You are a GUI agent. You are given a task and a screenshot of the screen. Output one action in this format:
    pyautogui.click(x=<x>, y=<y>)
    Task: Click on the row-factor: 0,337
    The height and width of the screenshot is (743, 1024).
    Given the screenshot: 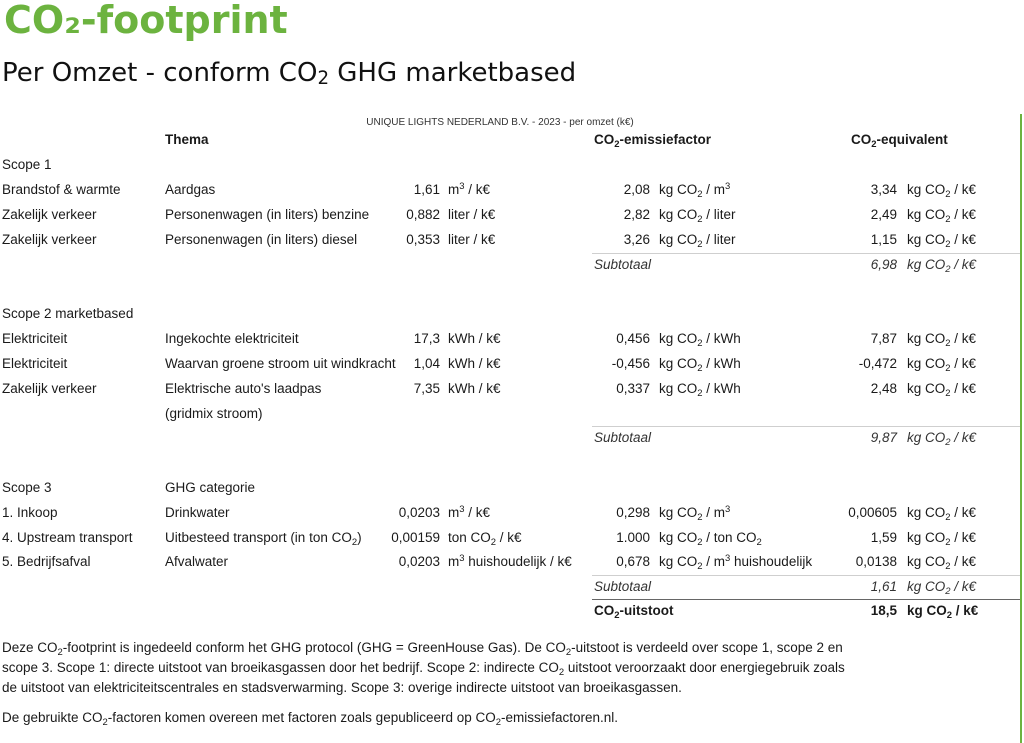 What is the action you would take?
    pyautogui.click(x=633, y=388)
    